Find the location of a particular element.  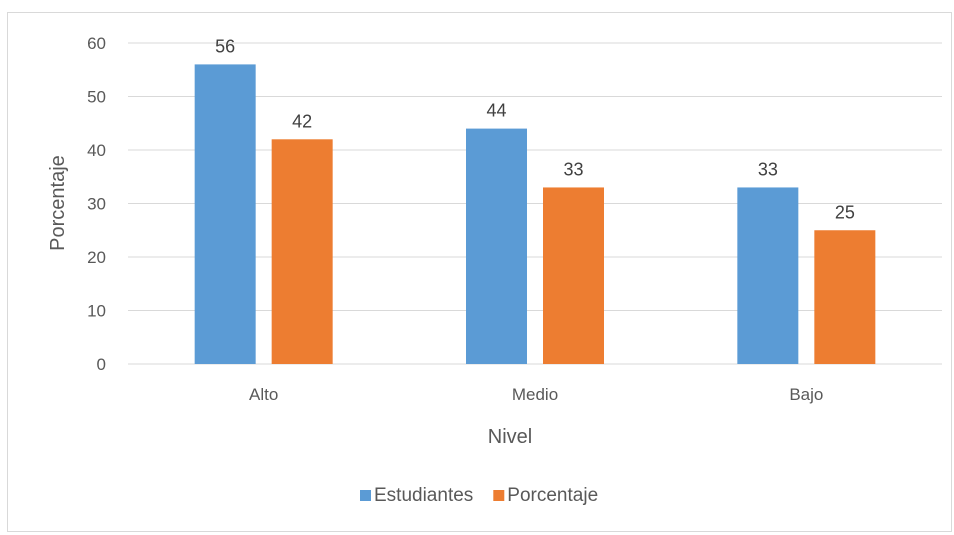

bar-porcentaje-alto is located at coordinates (302, 251).